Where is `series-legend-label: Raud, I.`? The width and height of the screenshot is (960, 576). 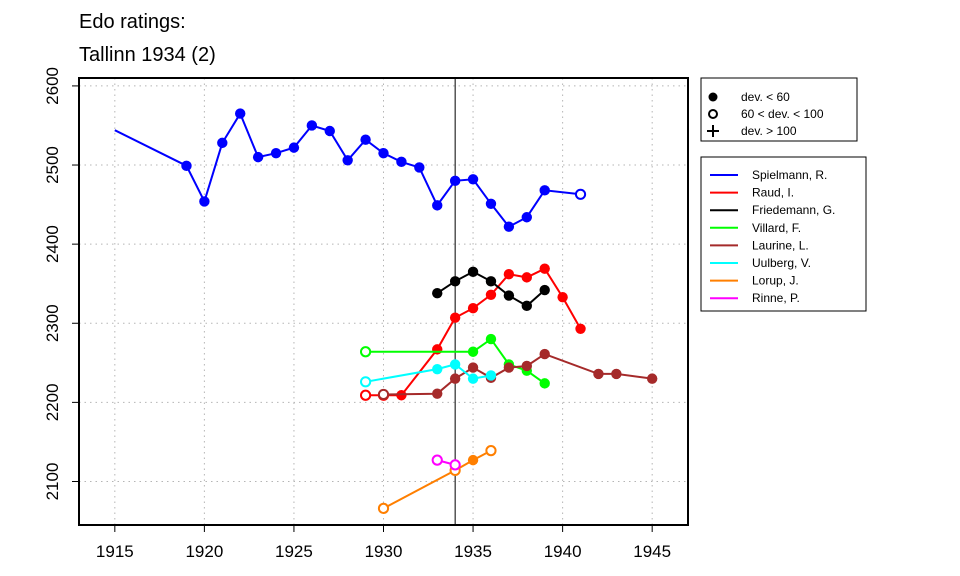
series-legend-label: Raud, I. is located at coordinates (773, 193).